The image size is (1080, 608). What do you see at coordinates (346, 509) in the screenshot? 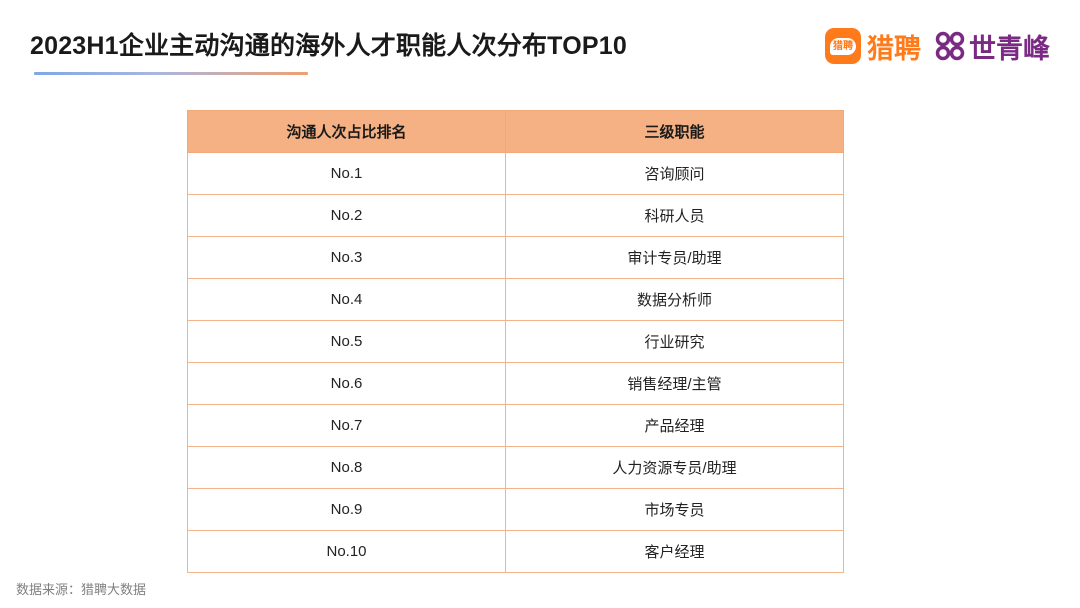
I see `rank-cell: No.9` at bounding box center [346, 509].